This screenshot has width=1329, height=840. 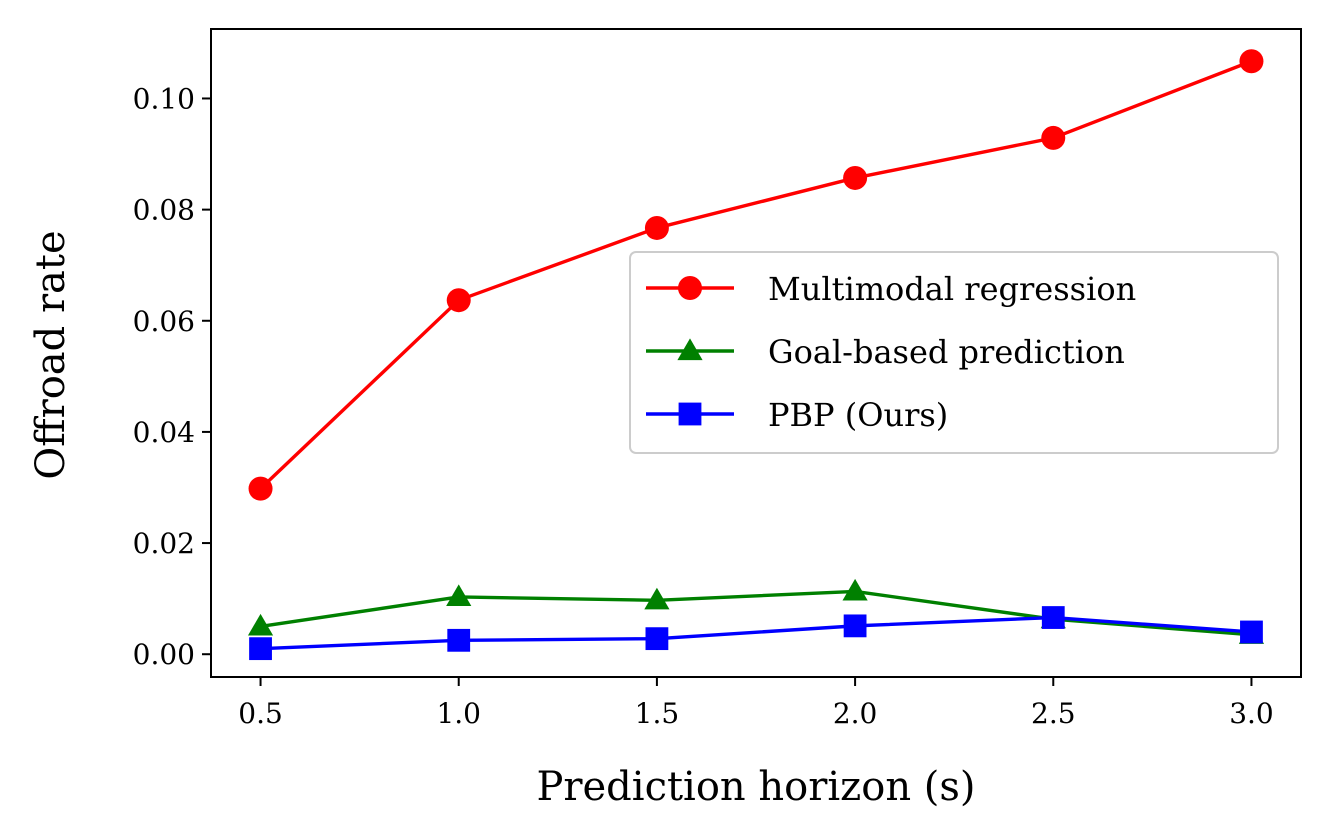 I want to click on series-line-goal-based-prediction, so click(x=756, y=613).